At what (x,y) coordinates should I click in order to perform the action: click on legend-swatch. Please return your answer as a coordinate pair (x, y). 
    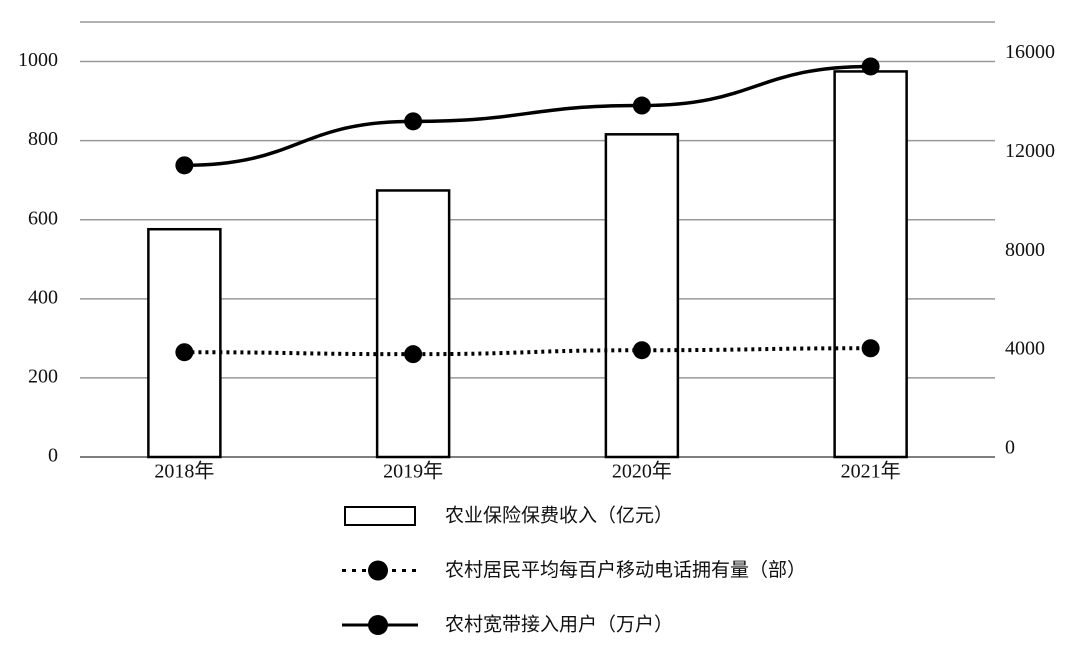
    Looking at the image, I should click on (380, 516).